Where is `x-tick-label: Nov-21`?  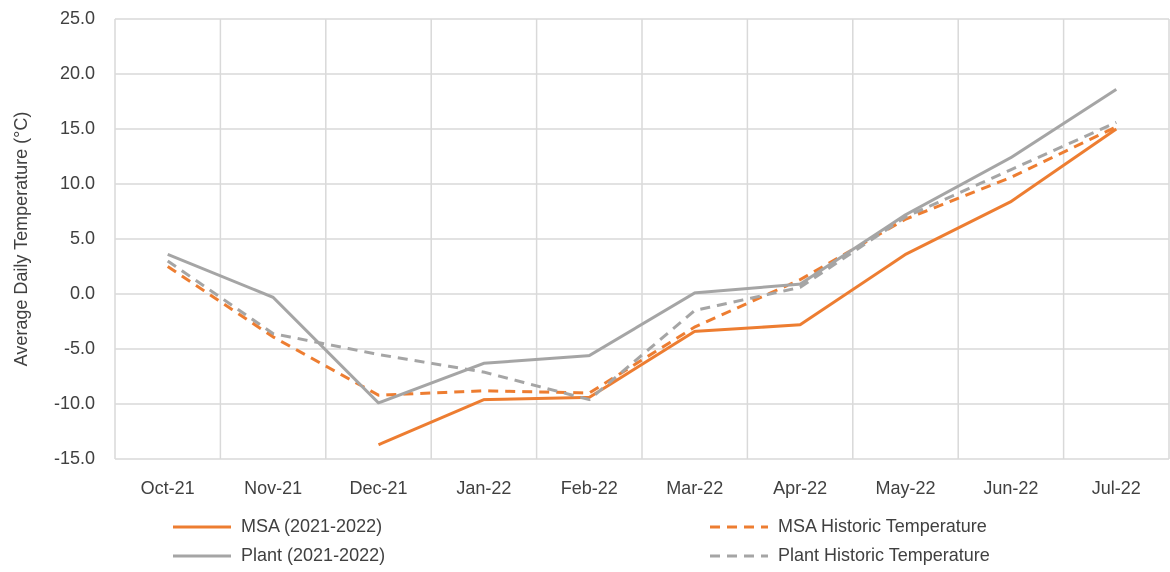 x-tick-label: Nov-21 is located at coordinates (273, 488).